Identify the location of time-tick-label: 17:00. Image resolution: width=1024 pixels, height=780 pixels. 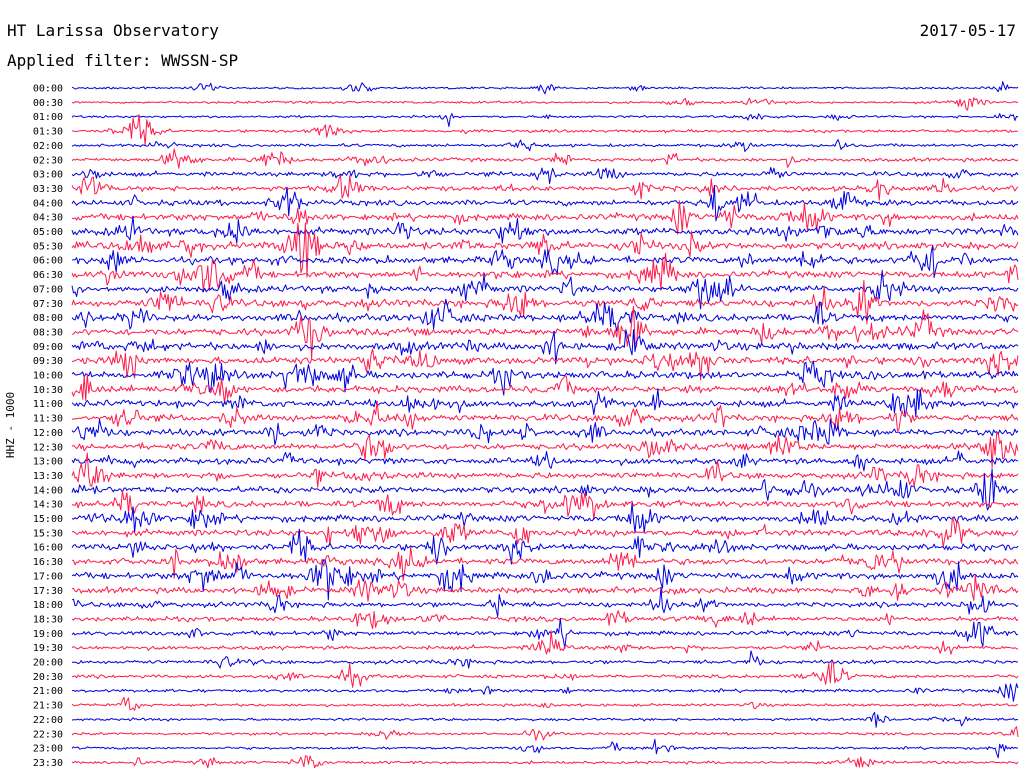
(48, 576).